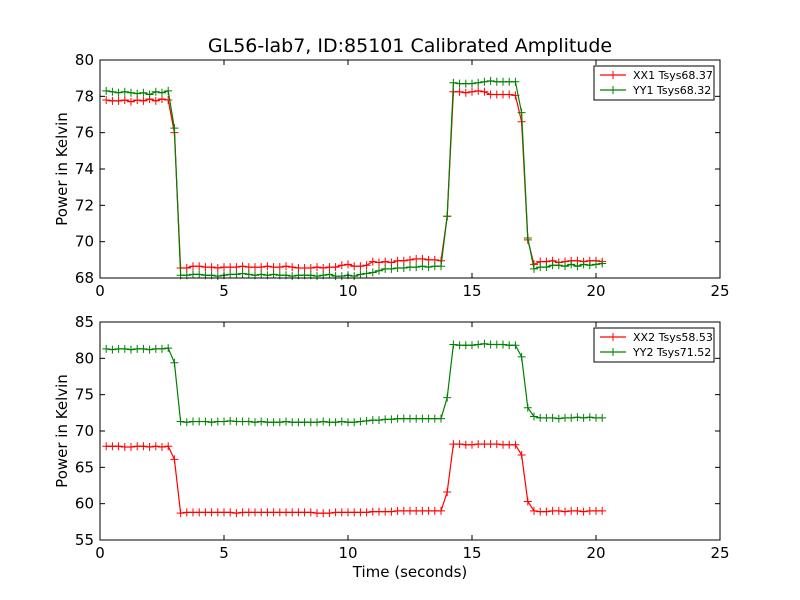 The height and width of the screenshot is (600, 800). Describe the element at coordinates (84, 322) in the screenshot. I see `y-tick-label: 85` at that location.